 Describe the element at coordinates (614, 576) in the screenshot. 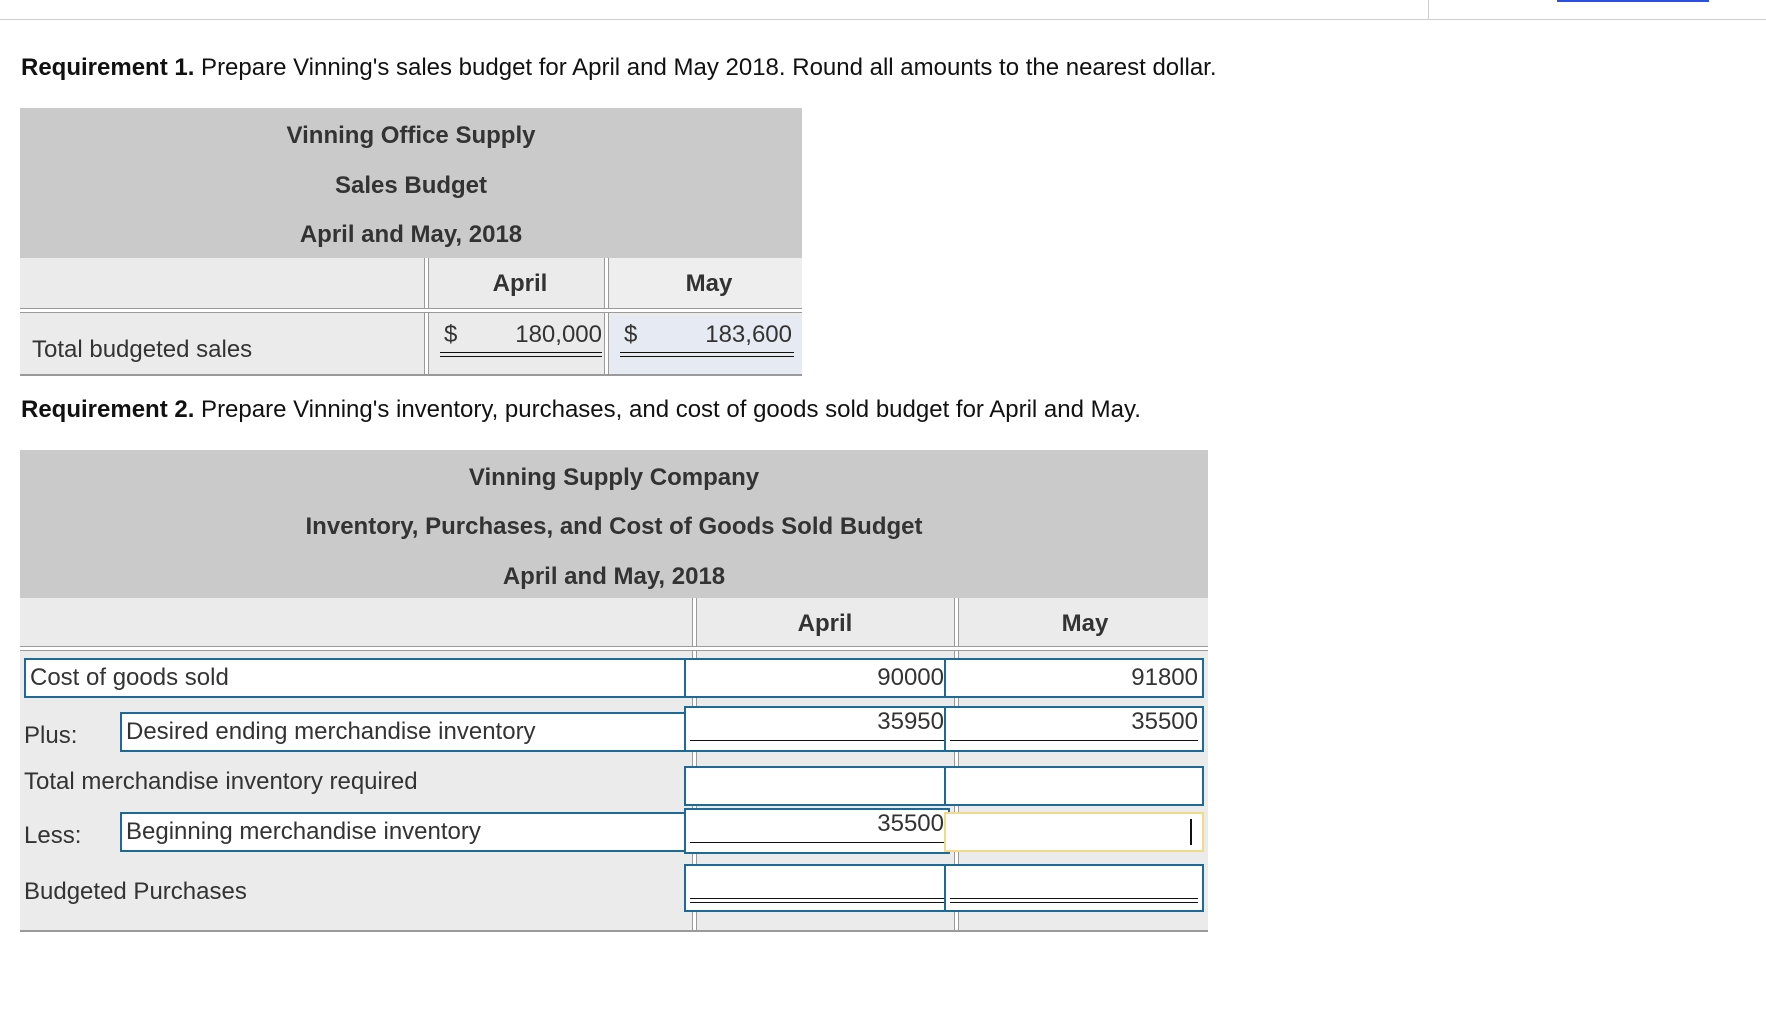

I see `inventory-budget-period: April and May, 2018` at that location.